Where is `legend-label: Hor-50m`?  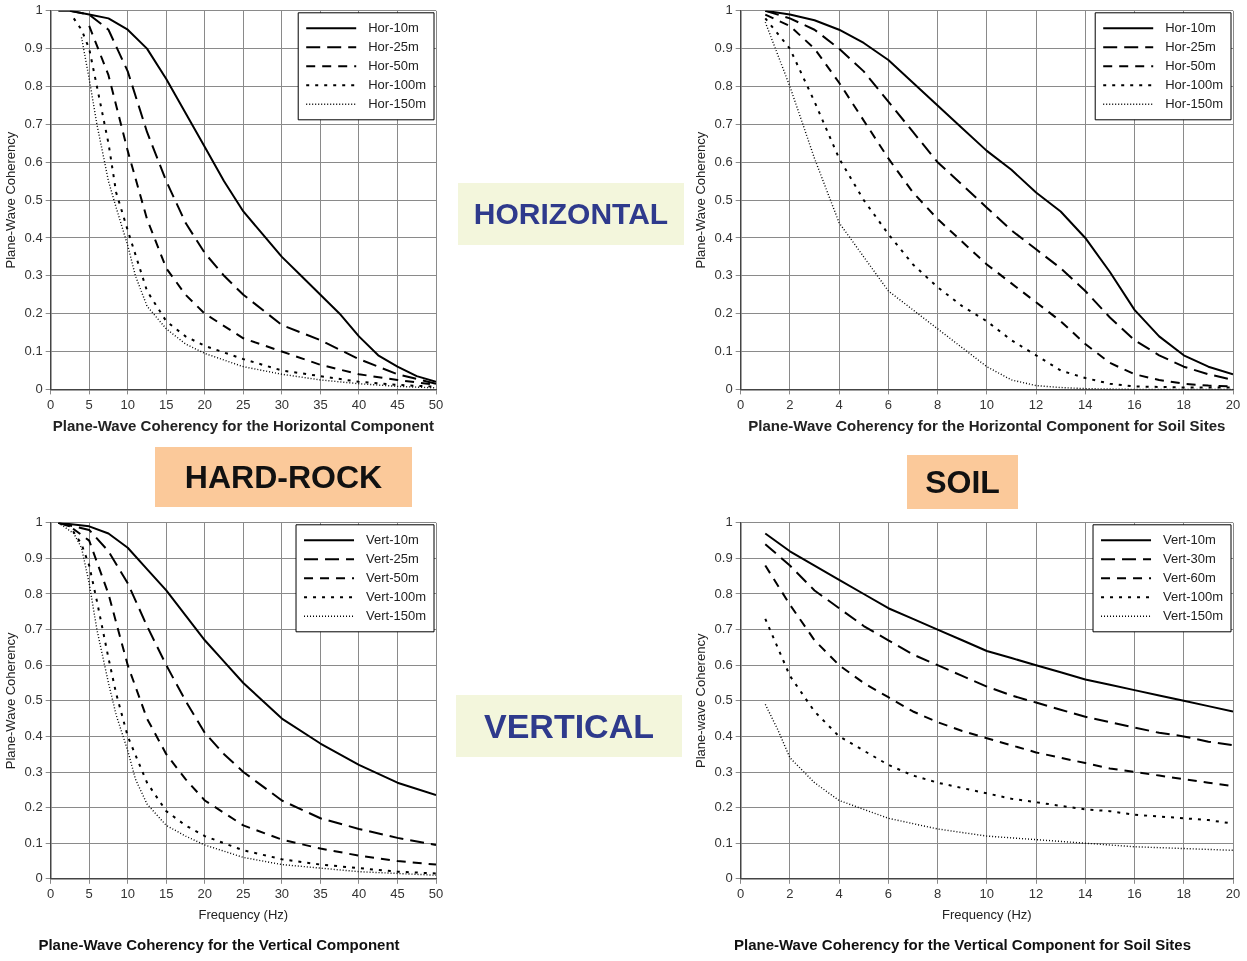 legend-label: Hor-50m is located at coordinates (393, 65).